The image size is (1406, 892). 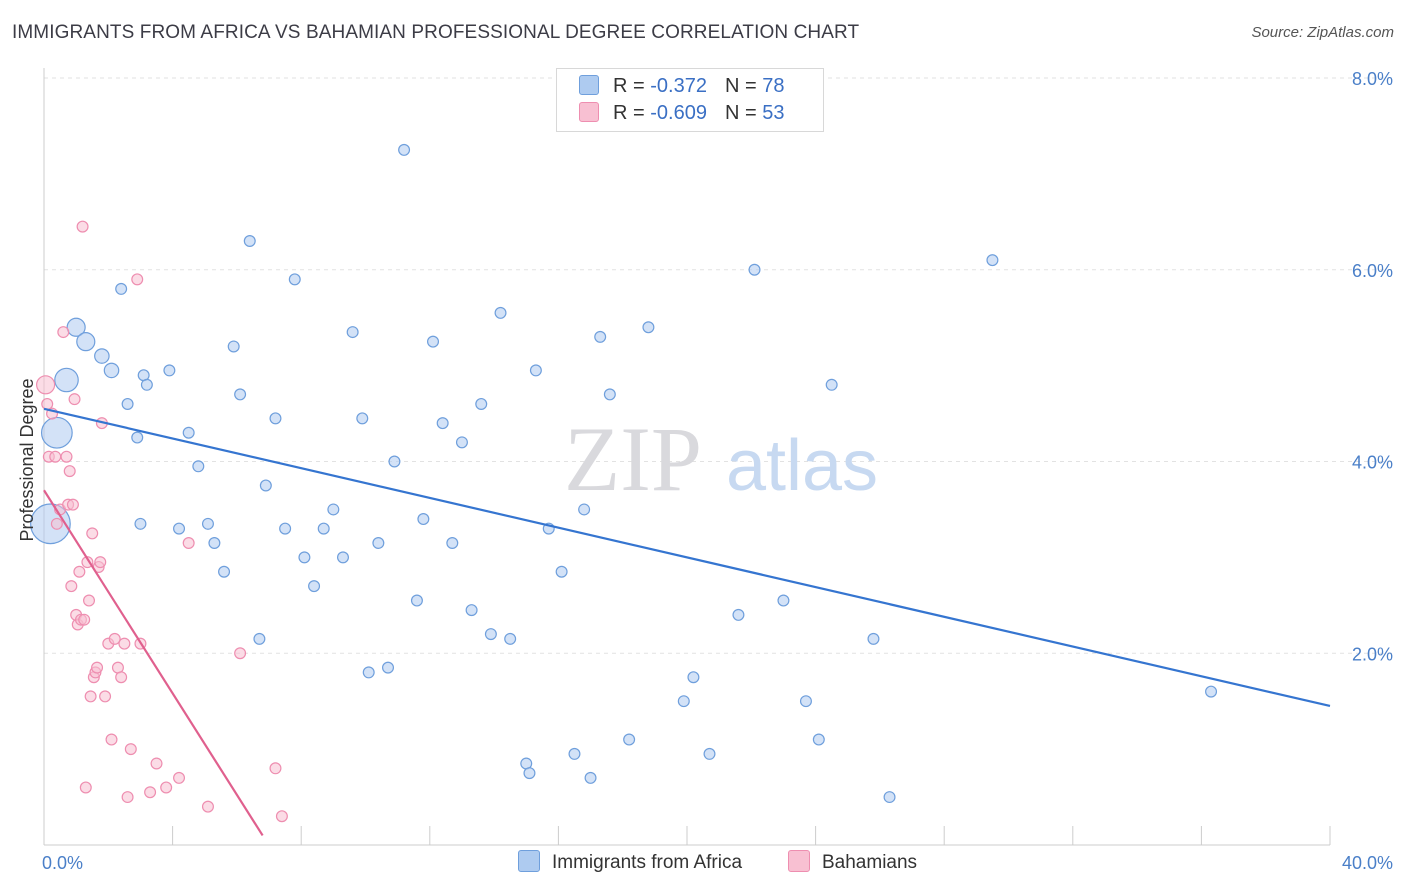 What do you see at coordinates (852, 862) in the screenshot?
I see `legend-item-bahamians: Bahamians` at bounding box center [852, 862].